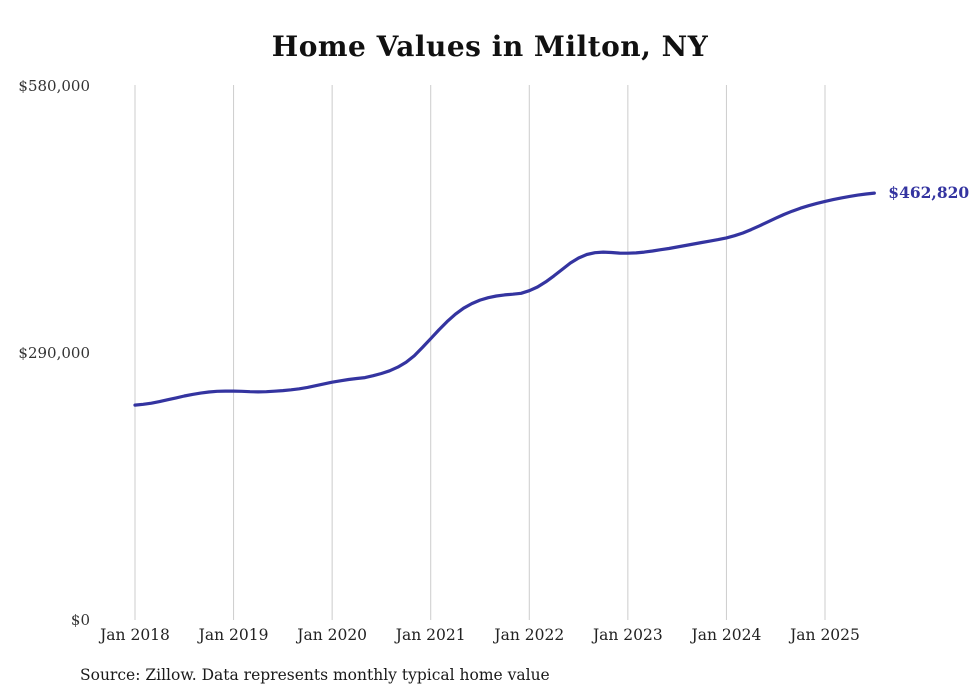 The width and height of the screenshot is (980, 699). Describe the element at coordinates (529, 635) in the screenshot. I see `x-axis-tick-label: Jan 2022` at that location.